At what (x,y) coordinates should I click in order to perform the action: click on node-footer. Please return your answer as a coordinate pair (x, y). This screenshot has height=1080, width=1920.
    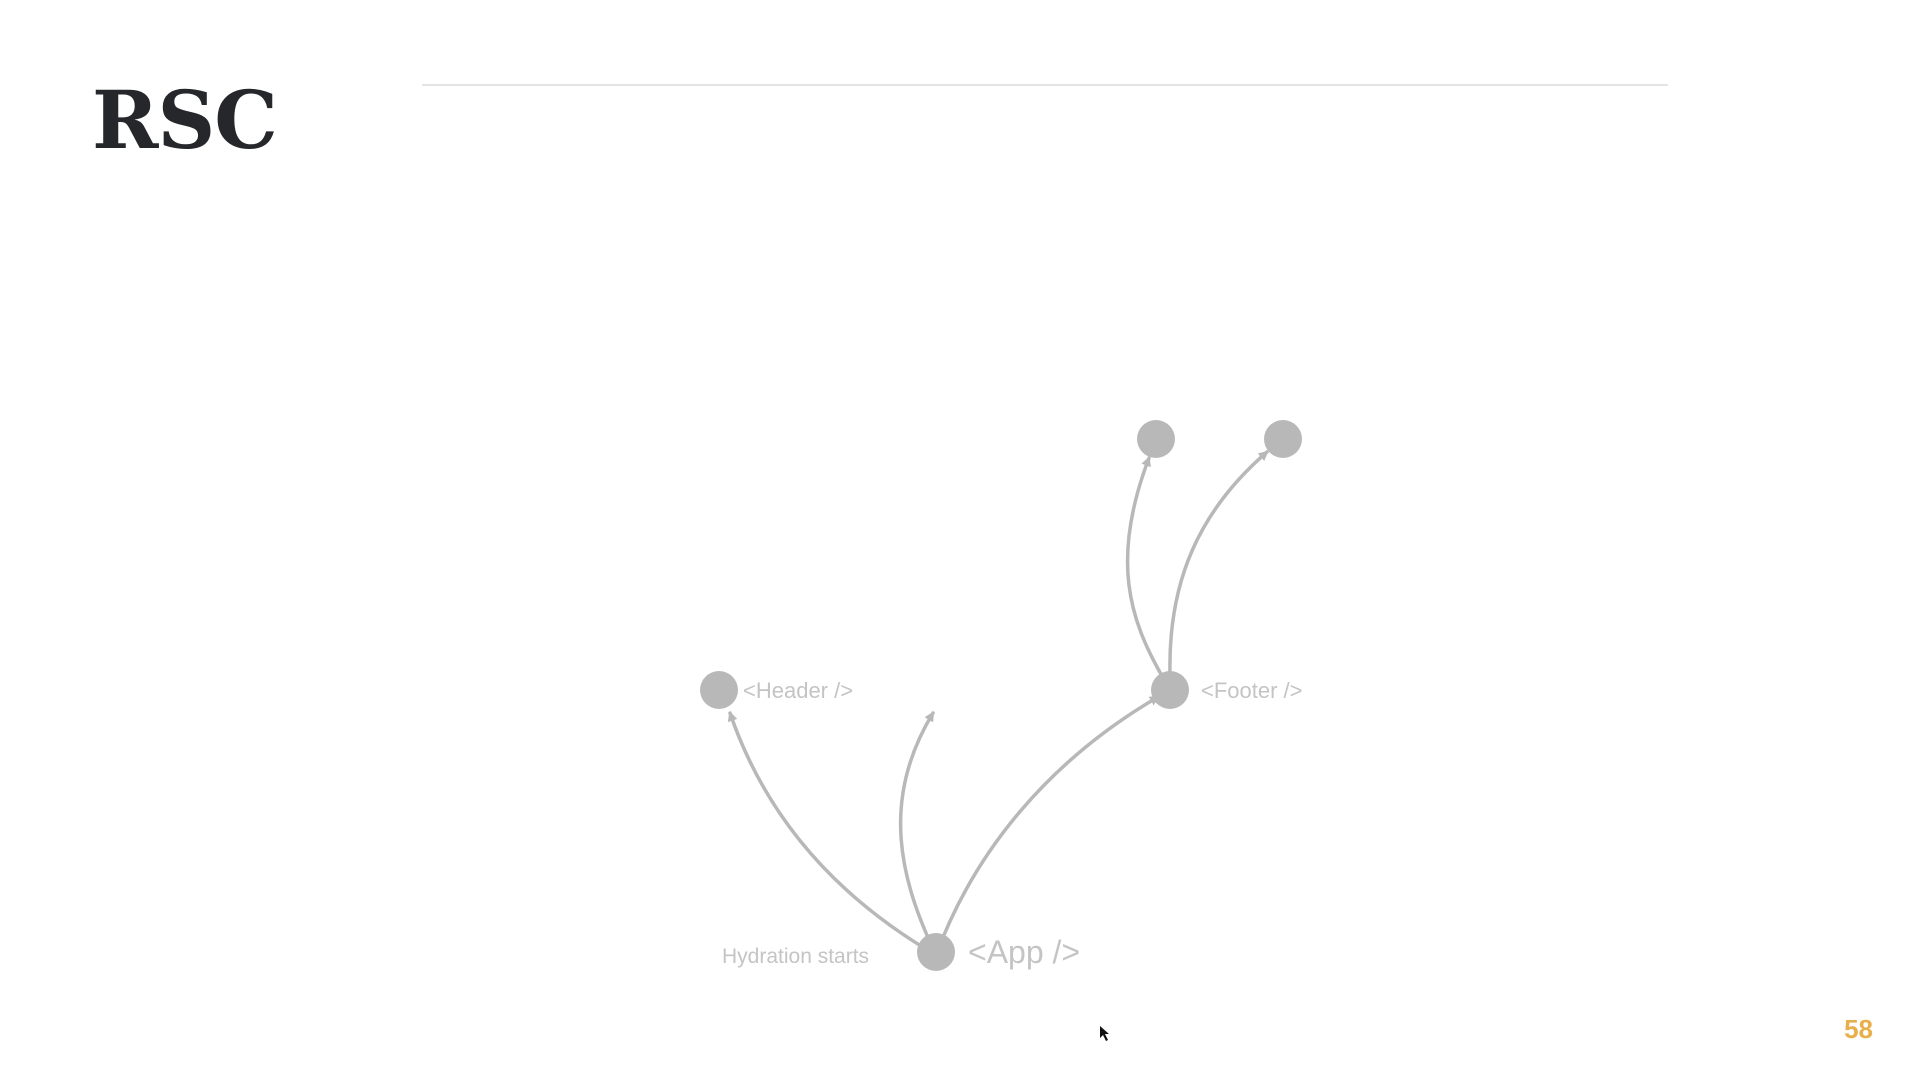
    Looking at the image, I should click on (1170, 690).